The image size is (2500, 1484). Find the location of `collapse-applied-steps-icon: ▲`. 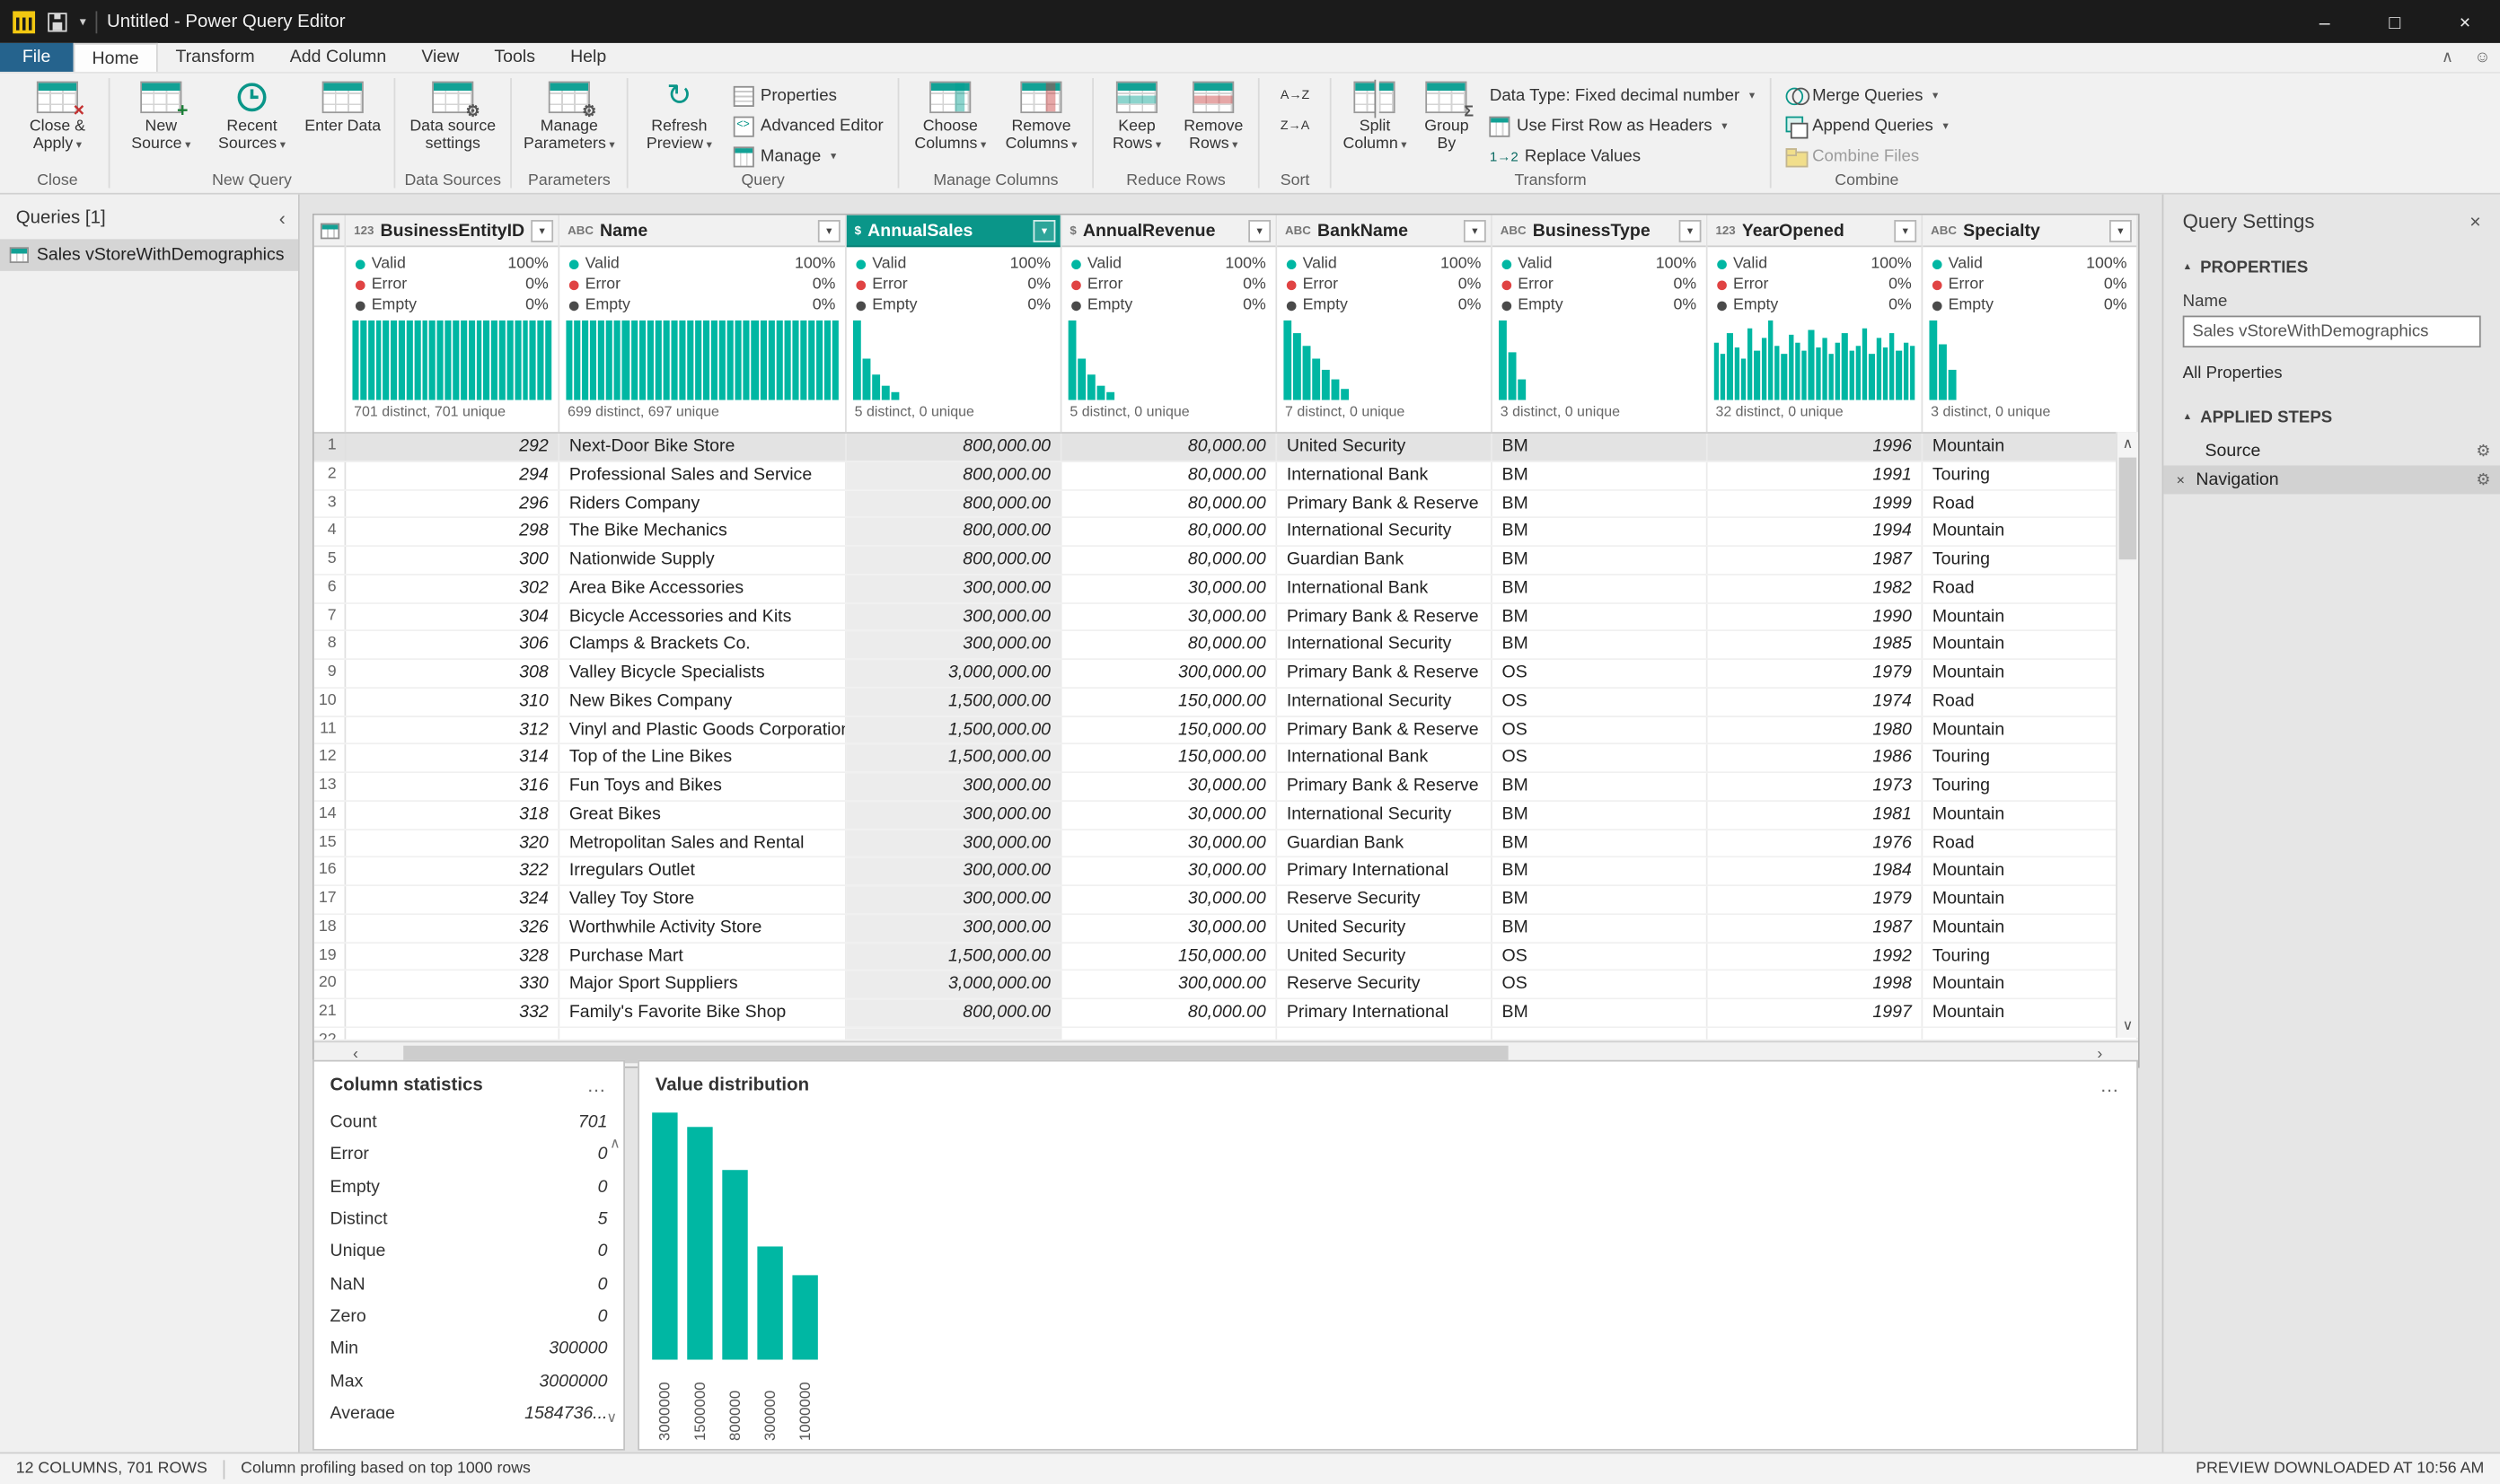

collapse-applied-steps-icon: ▲ is located at coordinates (2187, 417).